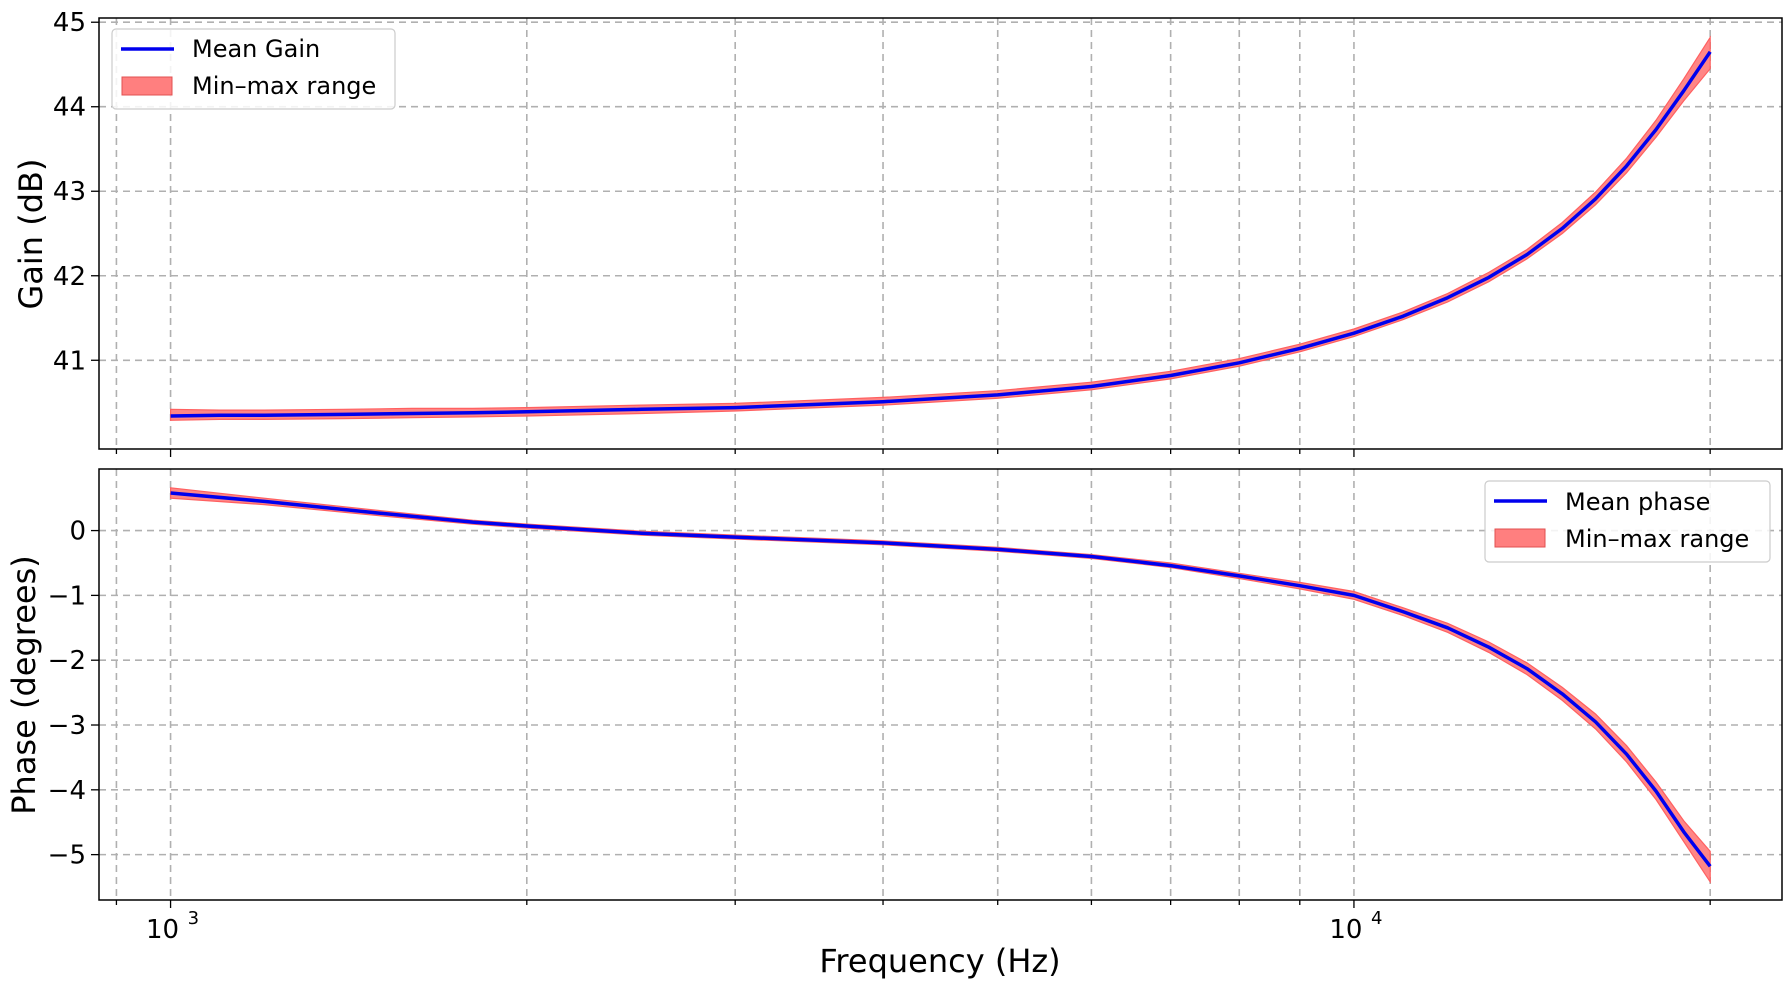 The height and width of the screenshot is (989, 1790). What do you see at coordinates (69, 192) in the screenshot?
I see `gain-y-tick-label: 43` at bounding box center [69, 192].